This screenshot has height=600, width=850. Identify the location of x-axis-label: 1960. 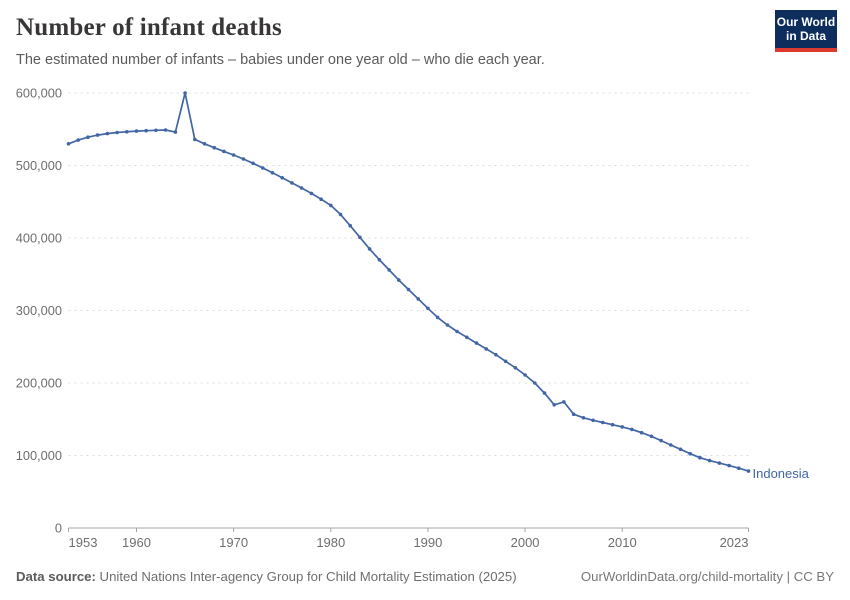
(136, 542).